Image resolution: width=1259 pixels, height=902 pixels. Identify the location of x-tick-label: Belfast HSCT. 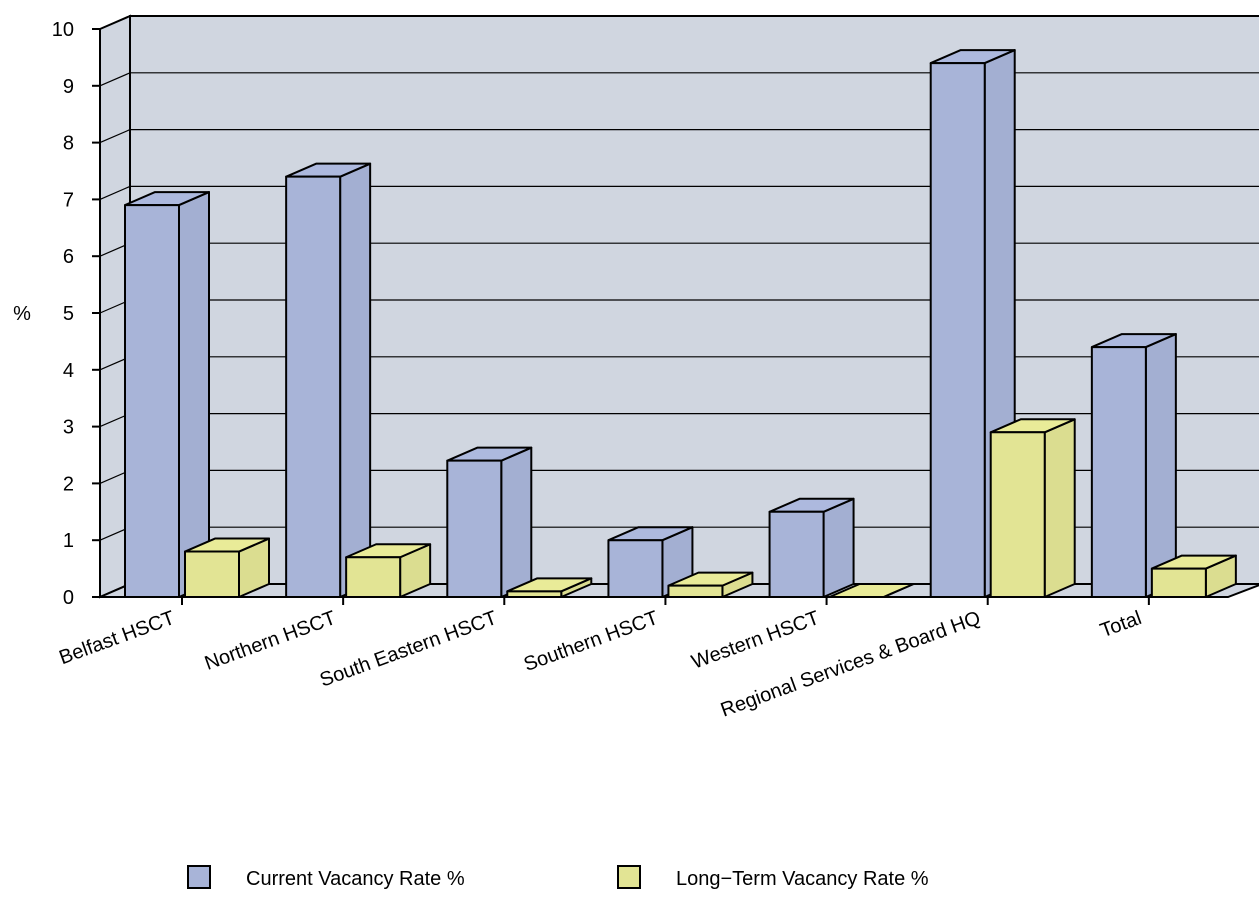
(116, 638).